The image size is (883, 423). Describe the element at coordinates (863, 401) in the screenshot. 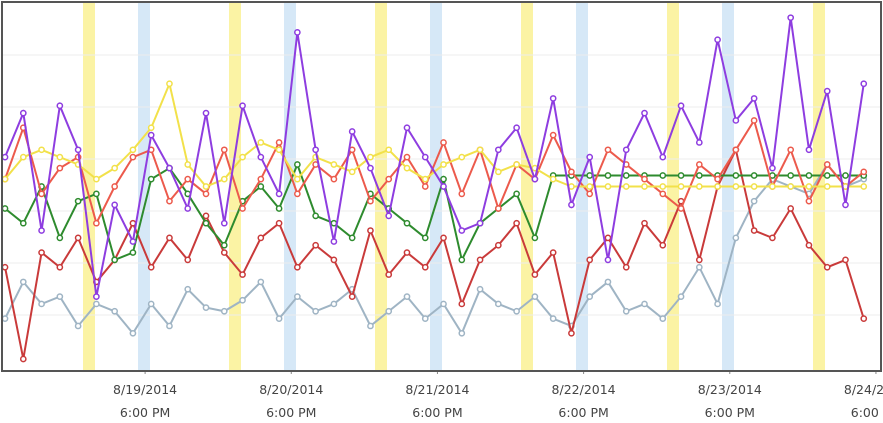

I see `x-tick-label: 8/24/2014 6:00 PM` at that location.